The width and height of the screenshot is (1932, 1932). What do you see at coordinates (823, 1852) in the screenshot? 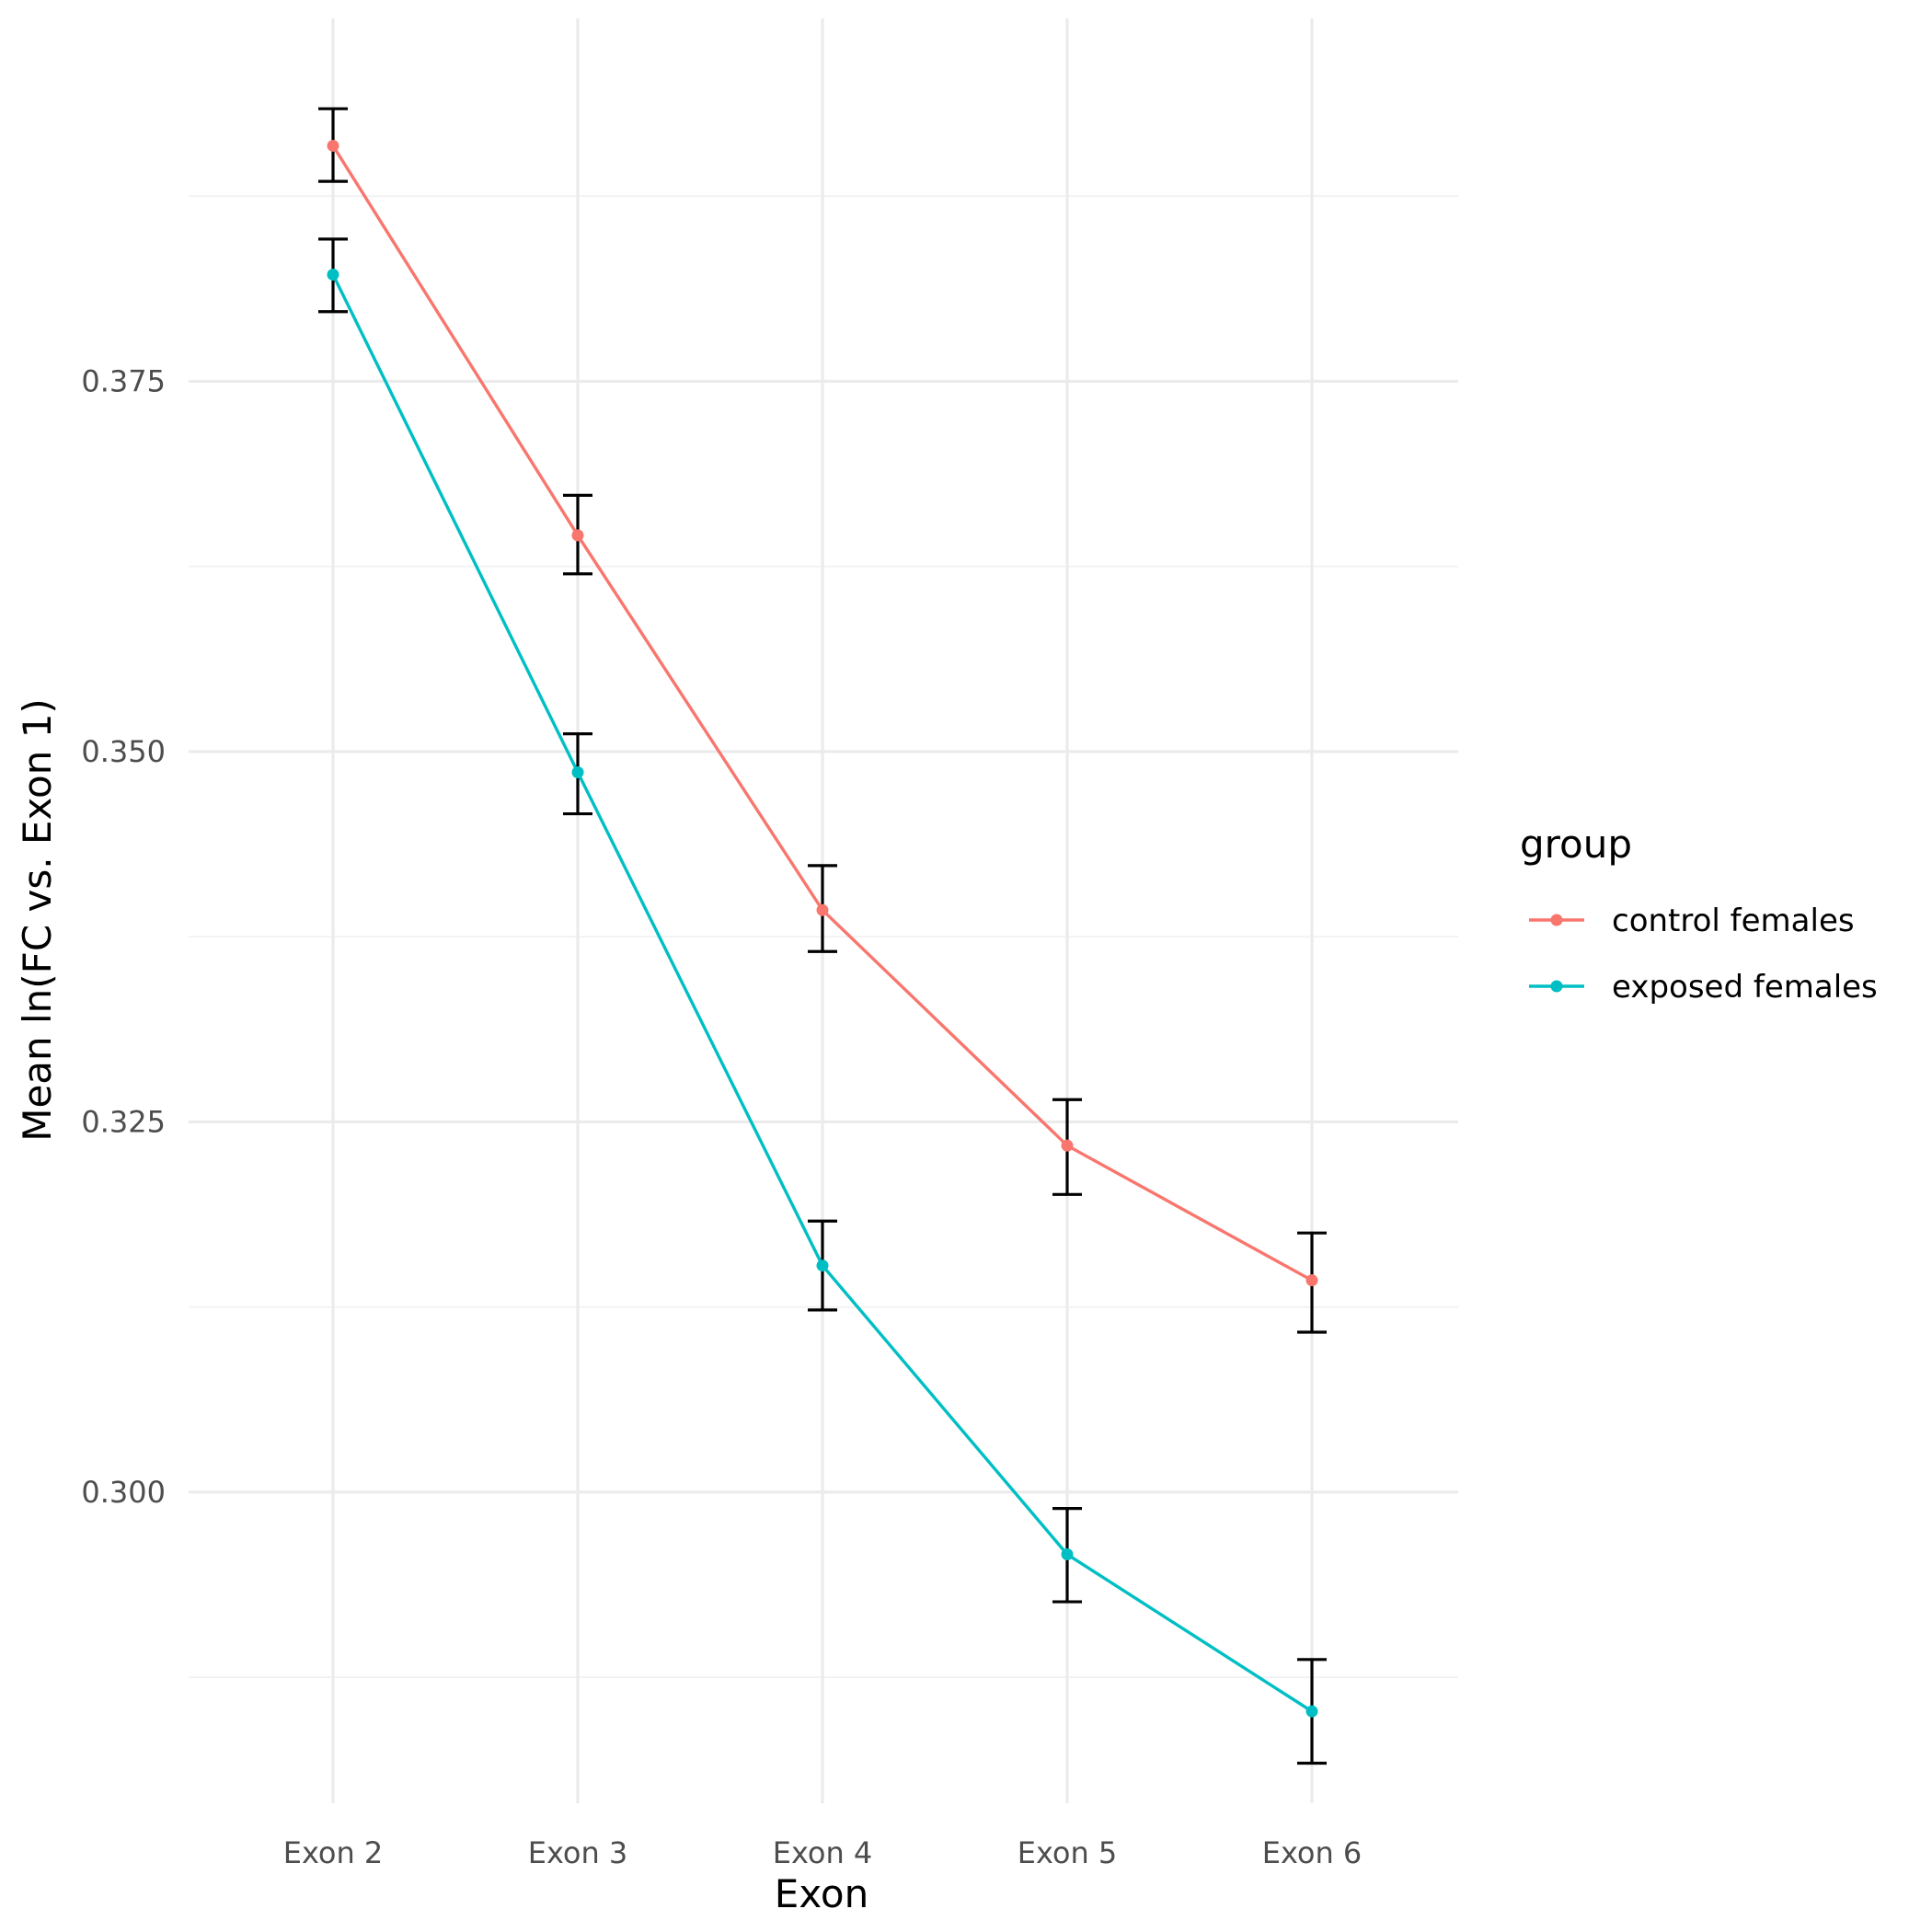
I see `x-tick-label: Exon 4` at bounding box center [823, 1852].